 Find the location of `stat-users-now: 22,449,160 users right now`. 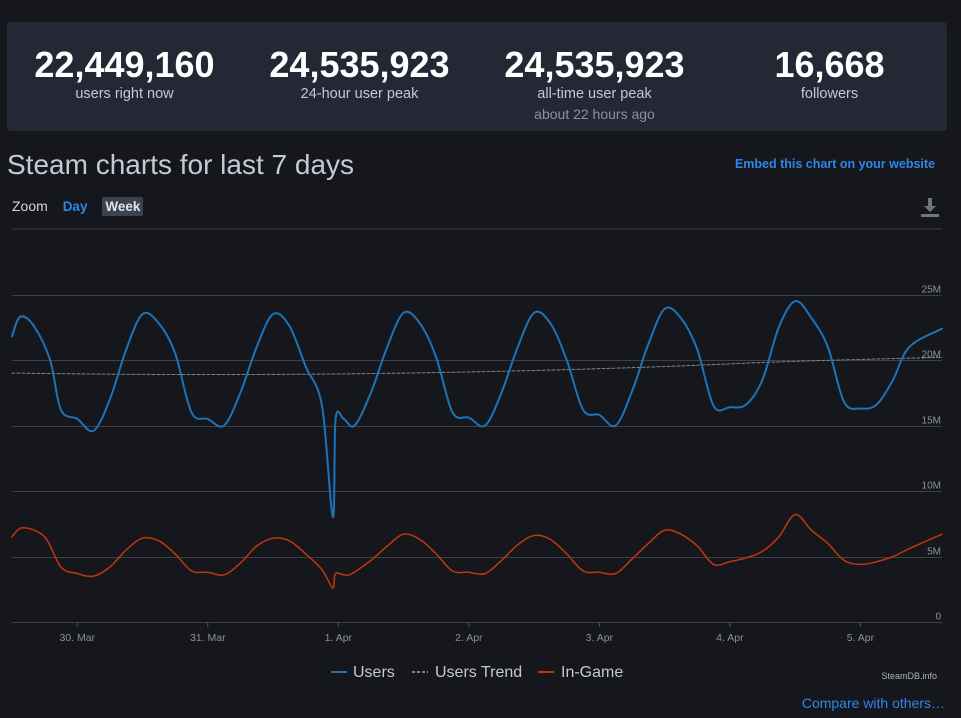

stat-users-now: 22,449,160 users right now is located at coordinates (124, 62).